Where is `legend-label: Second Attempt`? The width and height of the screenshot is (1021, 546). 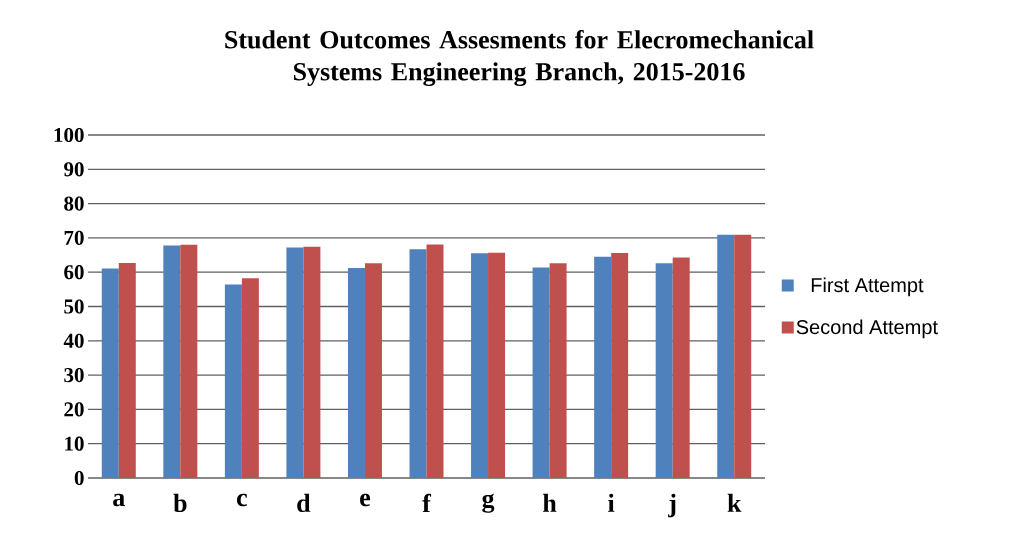 legend-label: Second Attempt is located at coordinates (867, 329).